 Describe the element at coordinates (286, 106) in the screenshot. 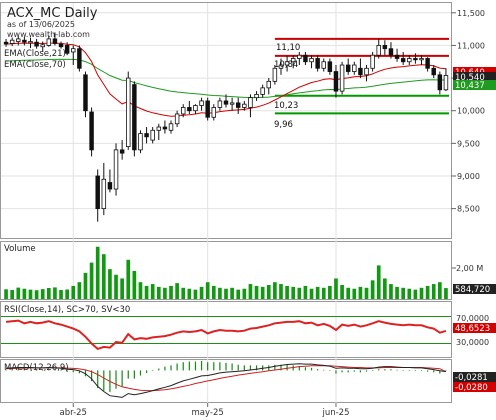

I see `annotation-support-high: 10,23` at that location.